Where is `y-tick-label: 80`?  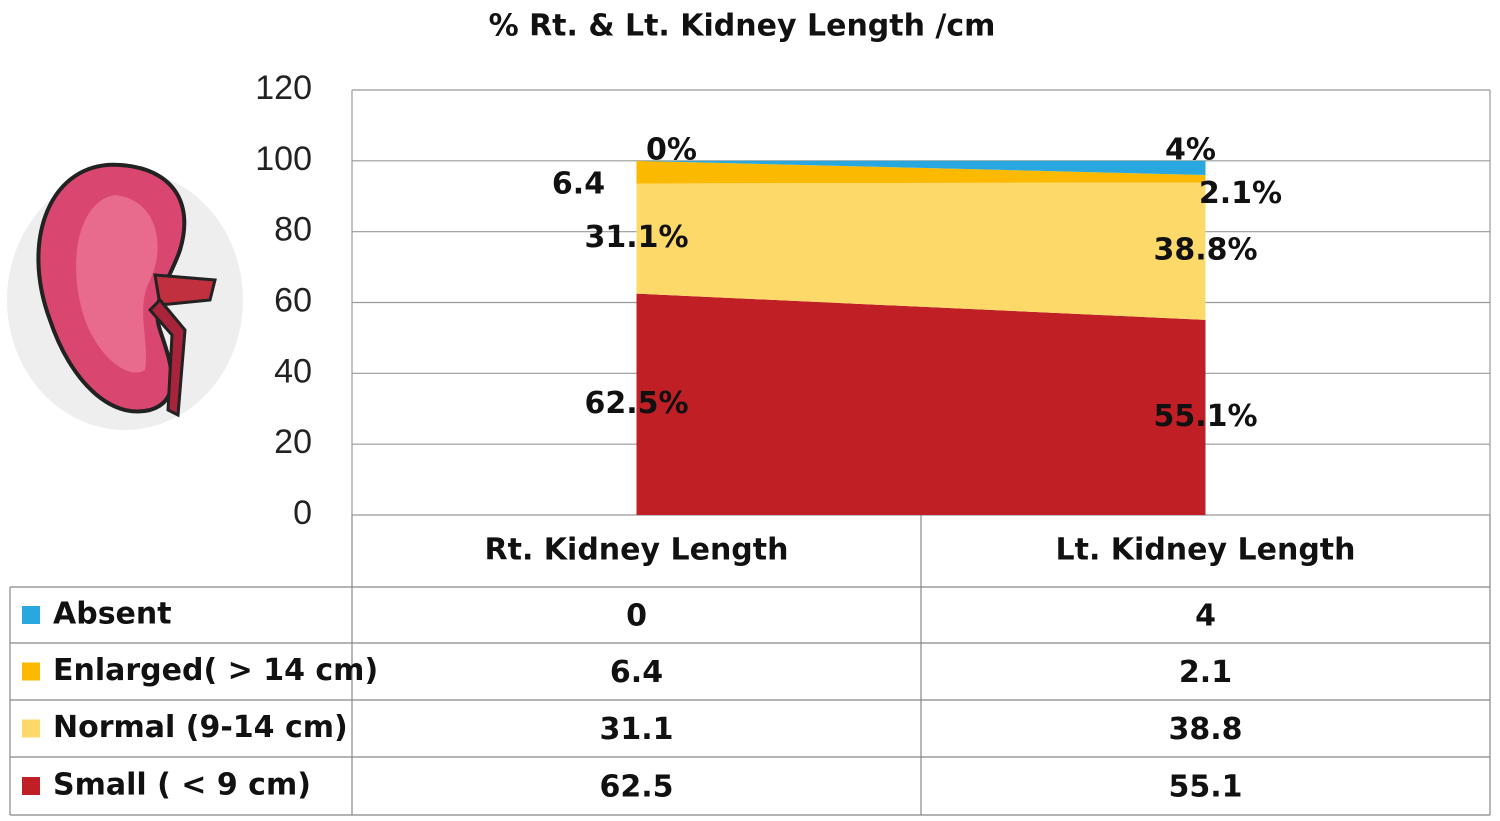
y-tick-label: 80 is located at coordinates (293, 230).